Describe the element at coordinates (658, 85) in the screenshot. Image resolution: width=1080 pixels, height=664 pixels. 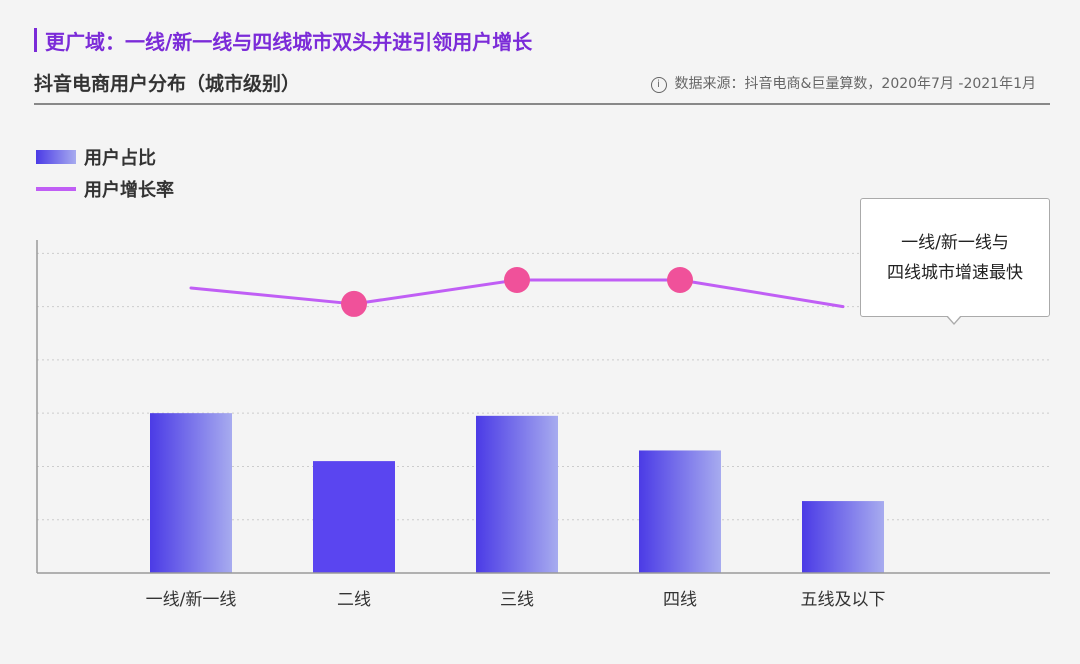
I see `info-circle-icon: i` at that location.